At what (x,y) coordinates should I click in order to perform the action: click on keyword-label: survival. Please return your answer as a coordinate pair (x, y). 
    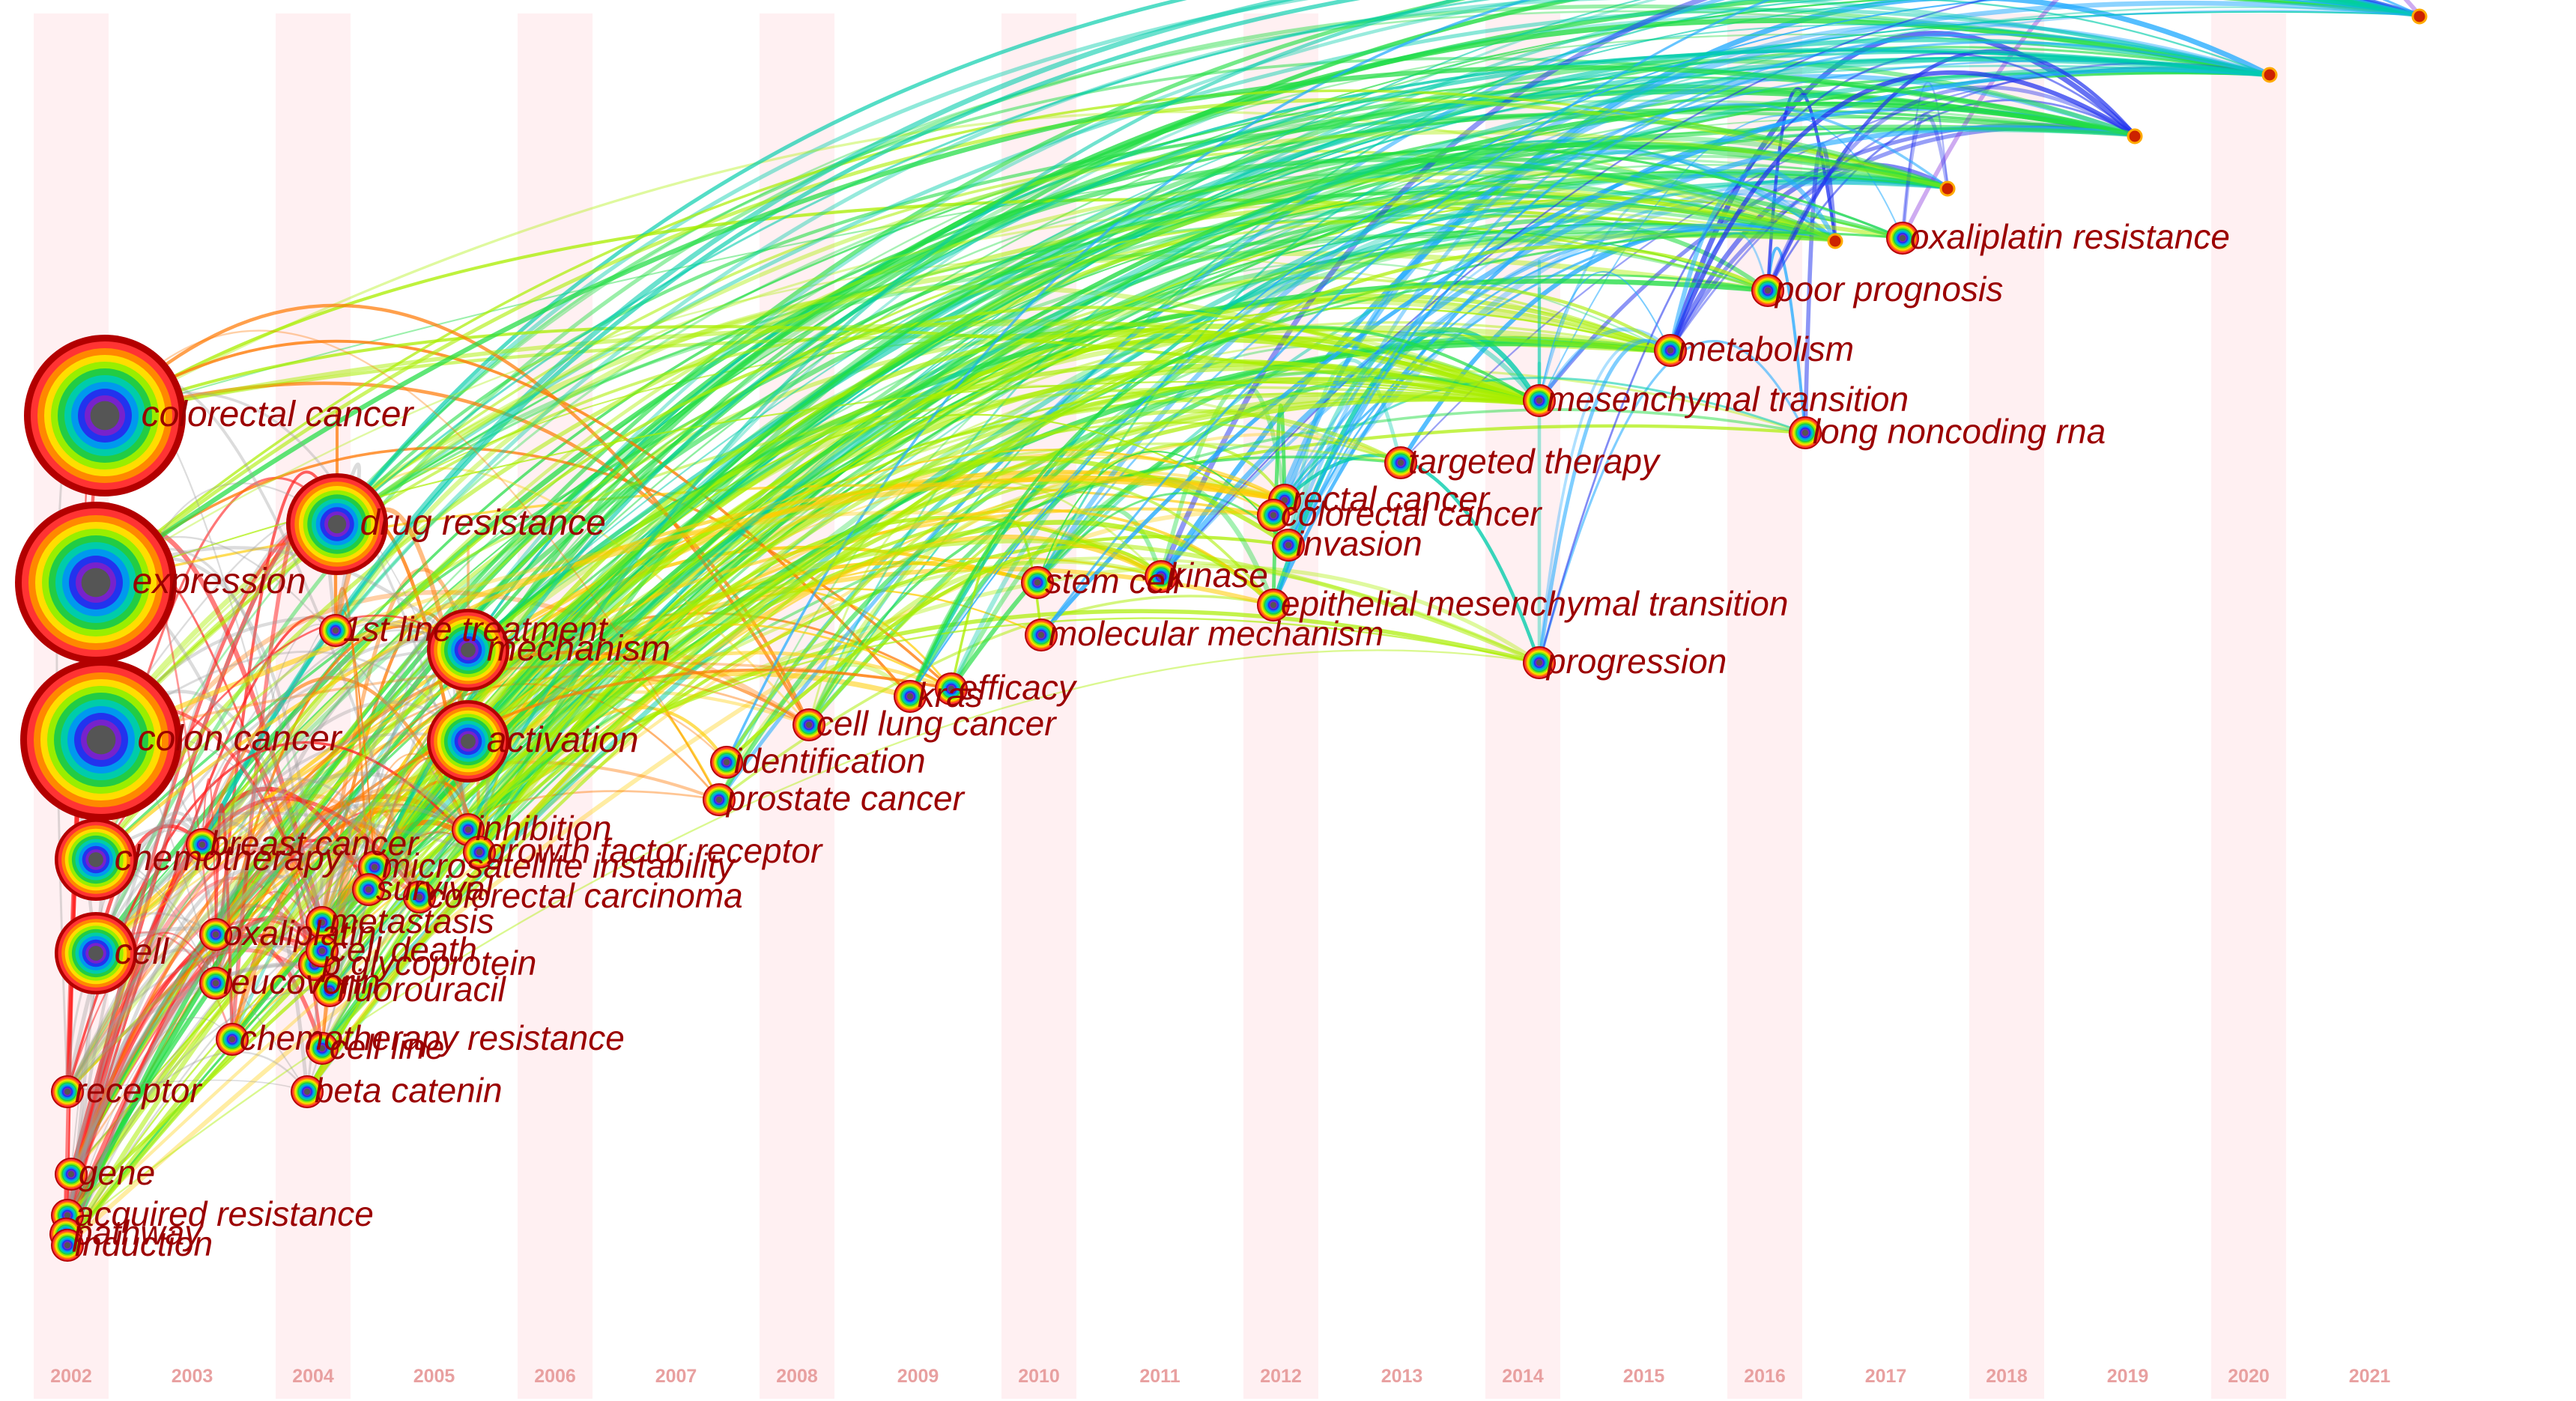
    Looking at the image, I should click on (435, 888).